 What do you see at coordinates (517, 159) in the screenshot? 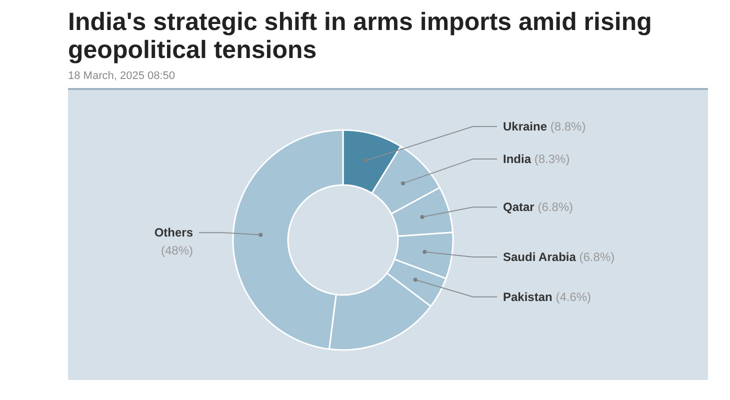
I see `slice-label: India` at bounding box center [517, 159].